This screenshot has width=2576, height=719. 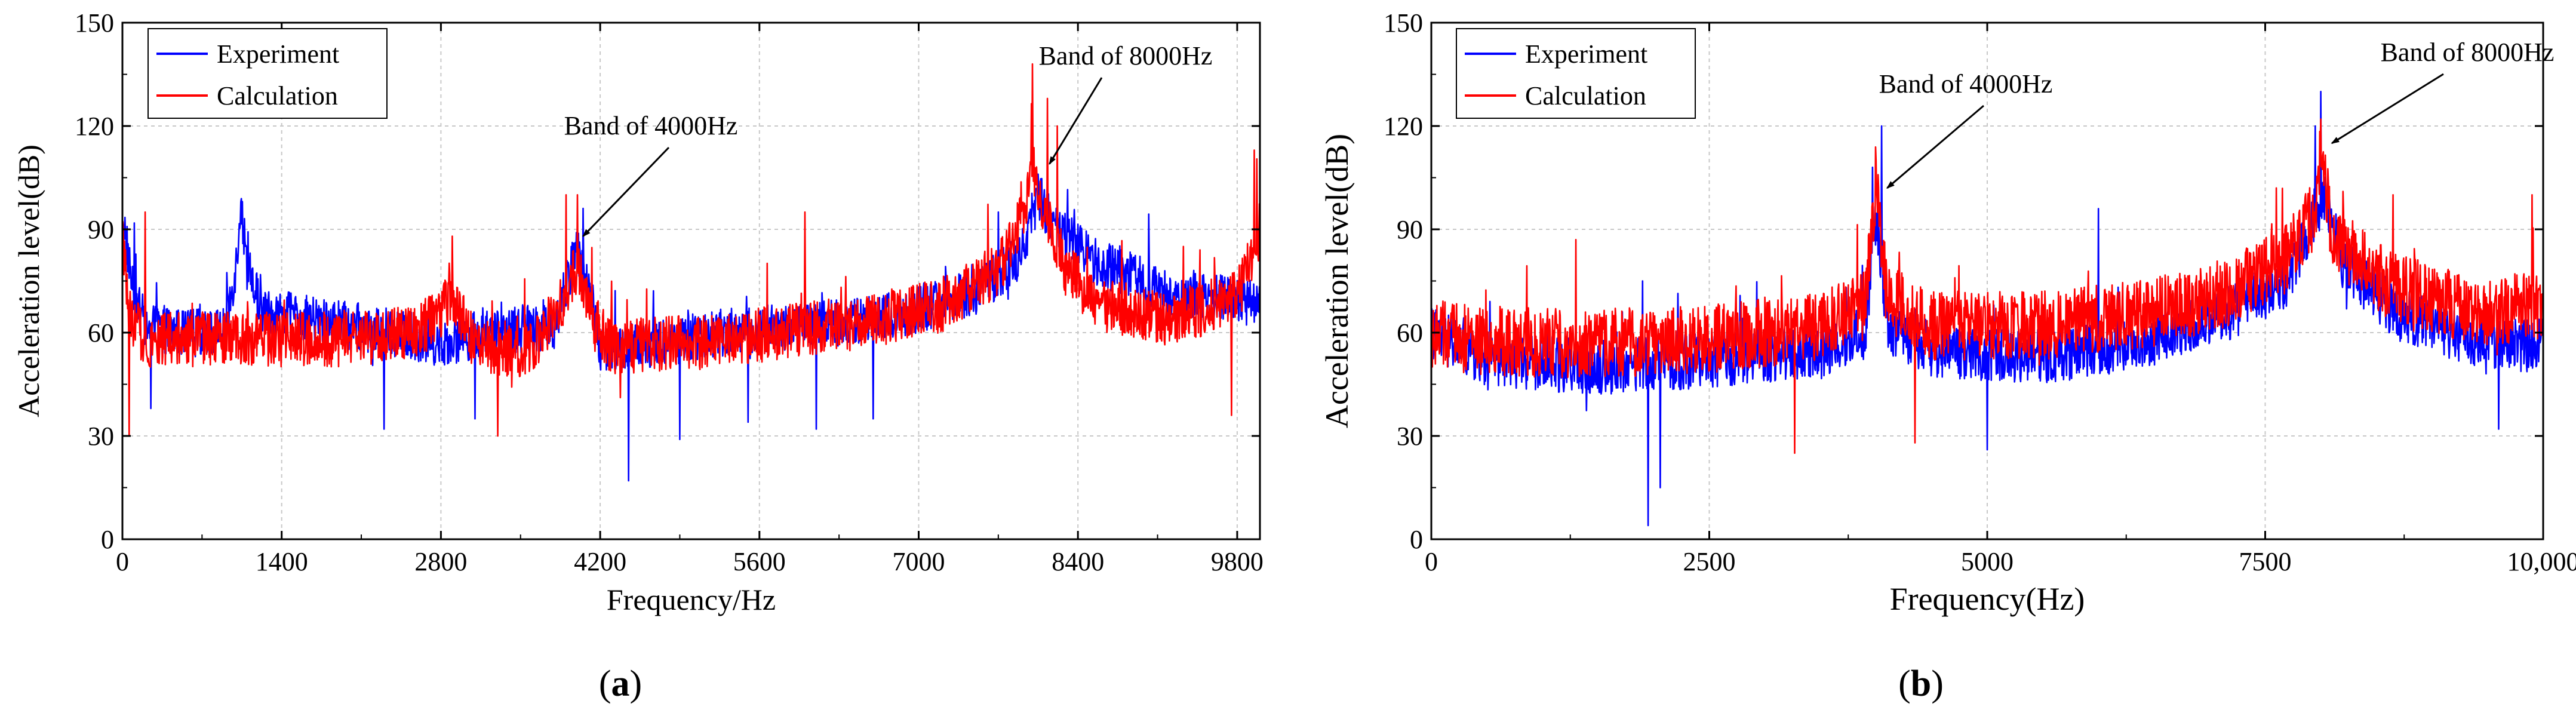 What do you see at coordinates (2265, 561) in the screenshot?
I see `x-tick-label: 7500` at bounding box center [2265, 561].